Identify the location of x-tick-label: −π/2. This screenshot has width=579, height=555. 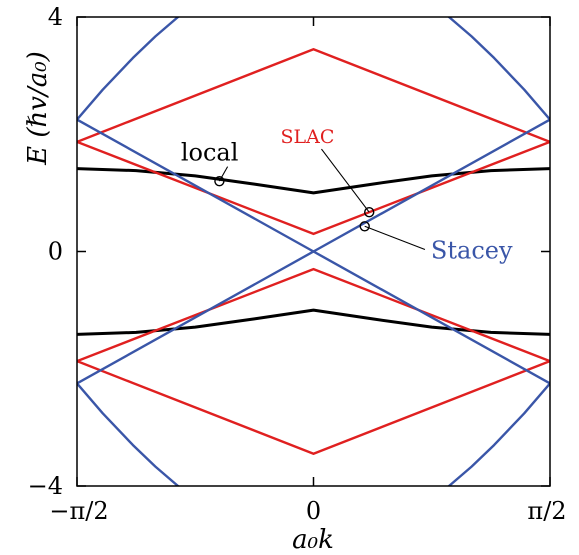
(78, 511).